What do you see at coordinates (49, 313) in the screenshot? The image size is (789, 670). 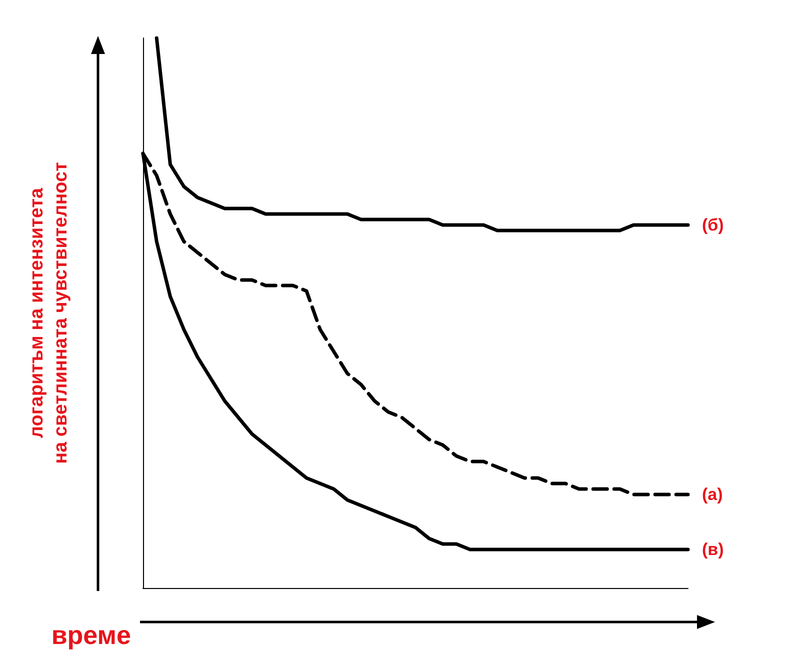 I see `y-axis-title: логаритъм на интензитета на светлинната чувствителност` at bounding box center [49, 313].